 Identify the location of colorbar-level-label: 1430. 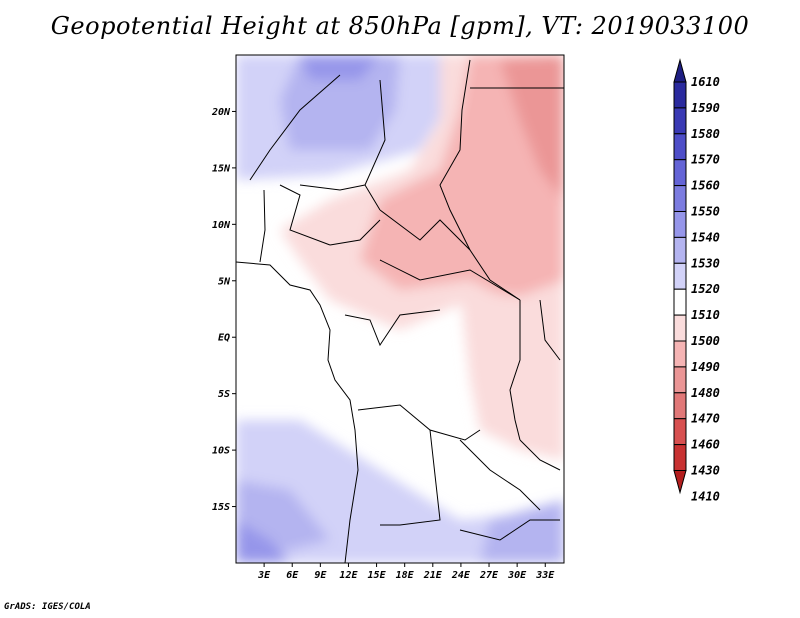
(705, 471).